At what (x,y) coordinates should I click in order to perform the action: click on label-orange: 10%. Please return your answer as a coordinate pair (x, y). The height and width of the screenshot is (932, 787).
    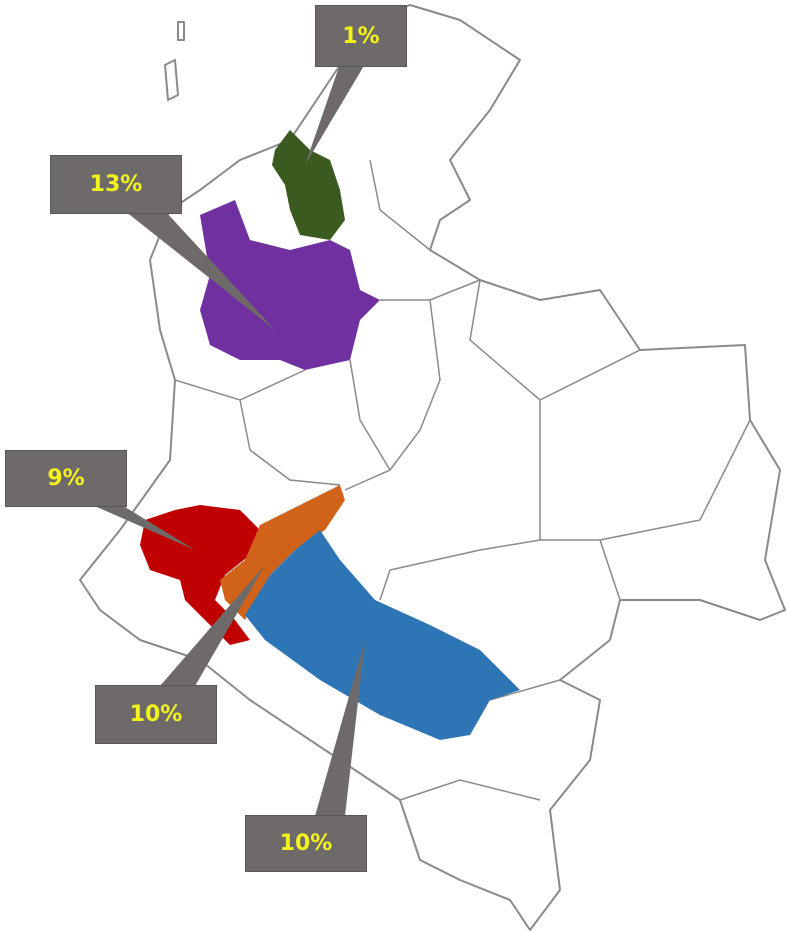
    Looking at the image, I should click on (156, 714).